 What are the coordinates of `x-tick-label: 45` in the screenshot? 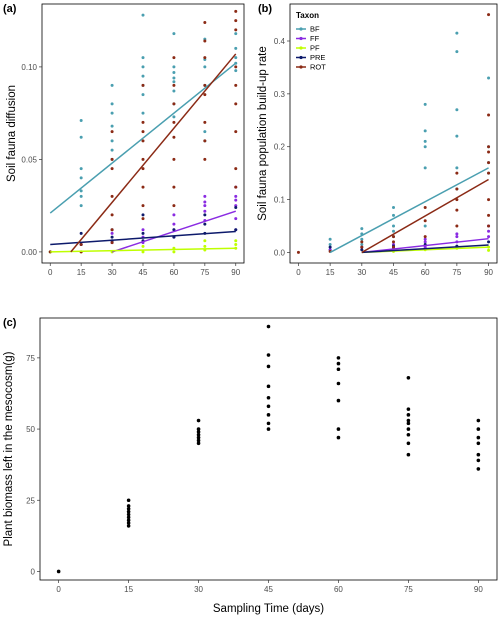 It's located at (143, 272).